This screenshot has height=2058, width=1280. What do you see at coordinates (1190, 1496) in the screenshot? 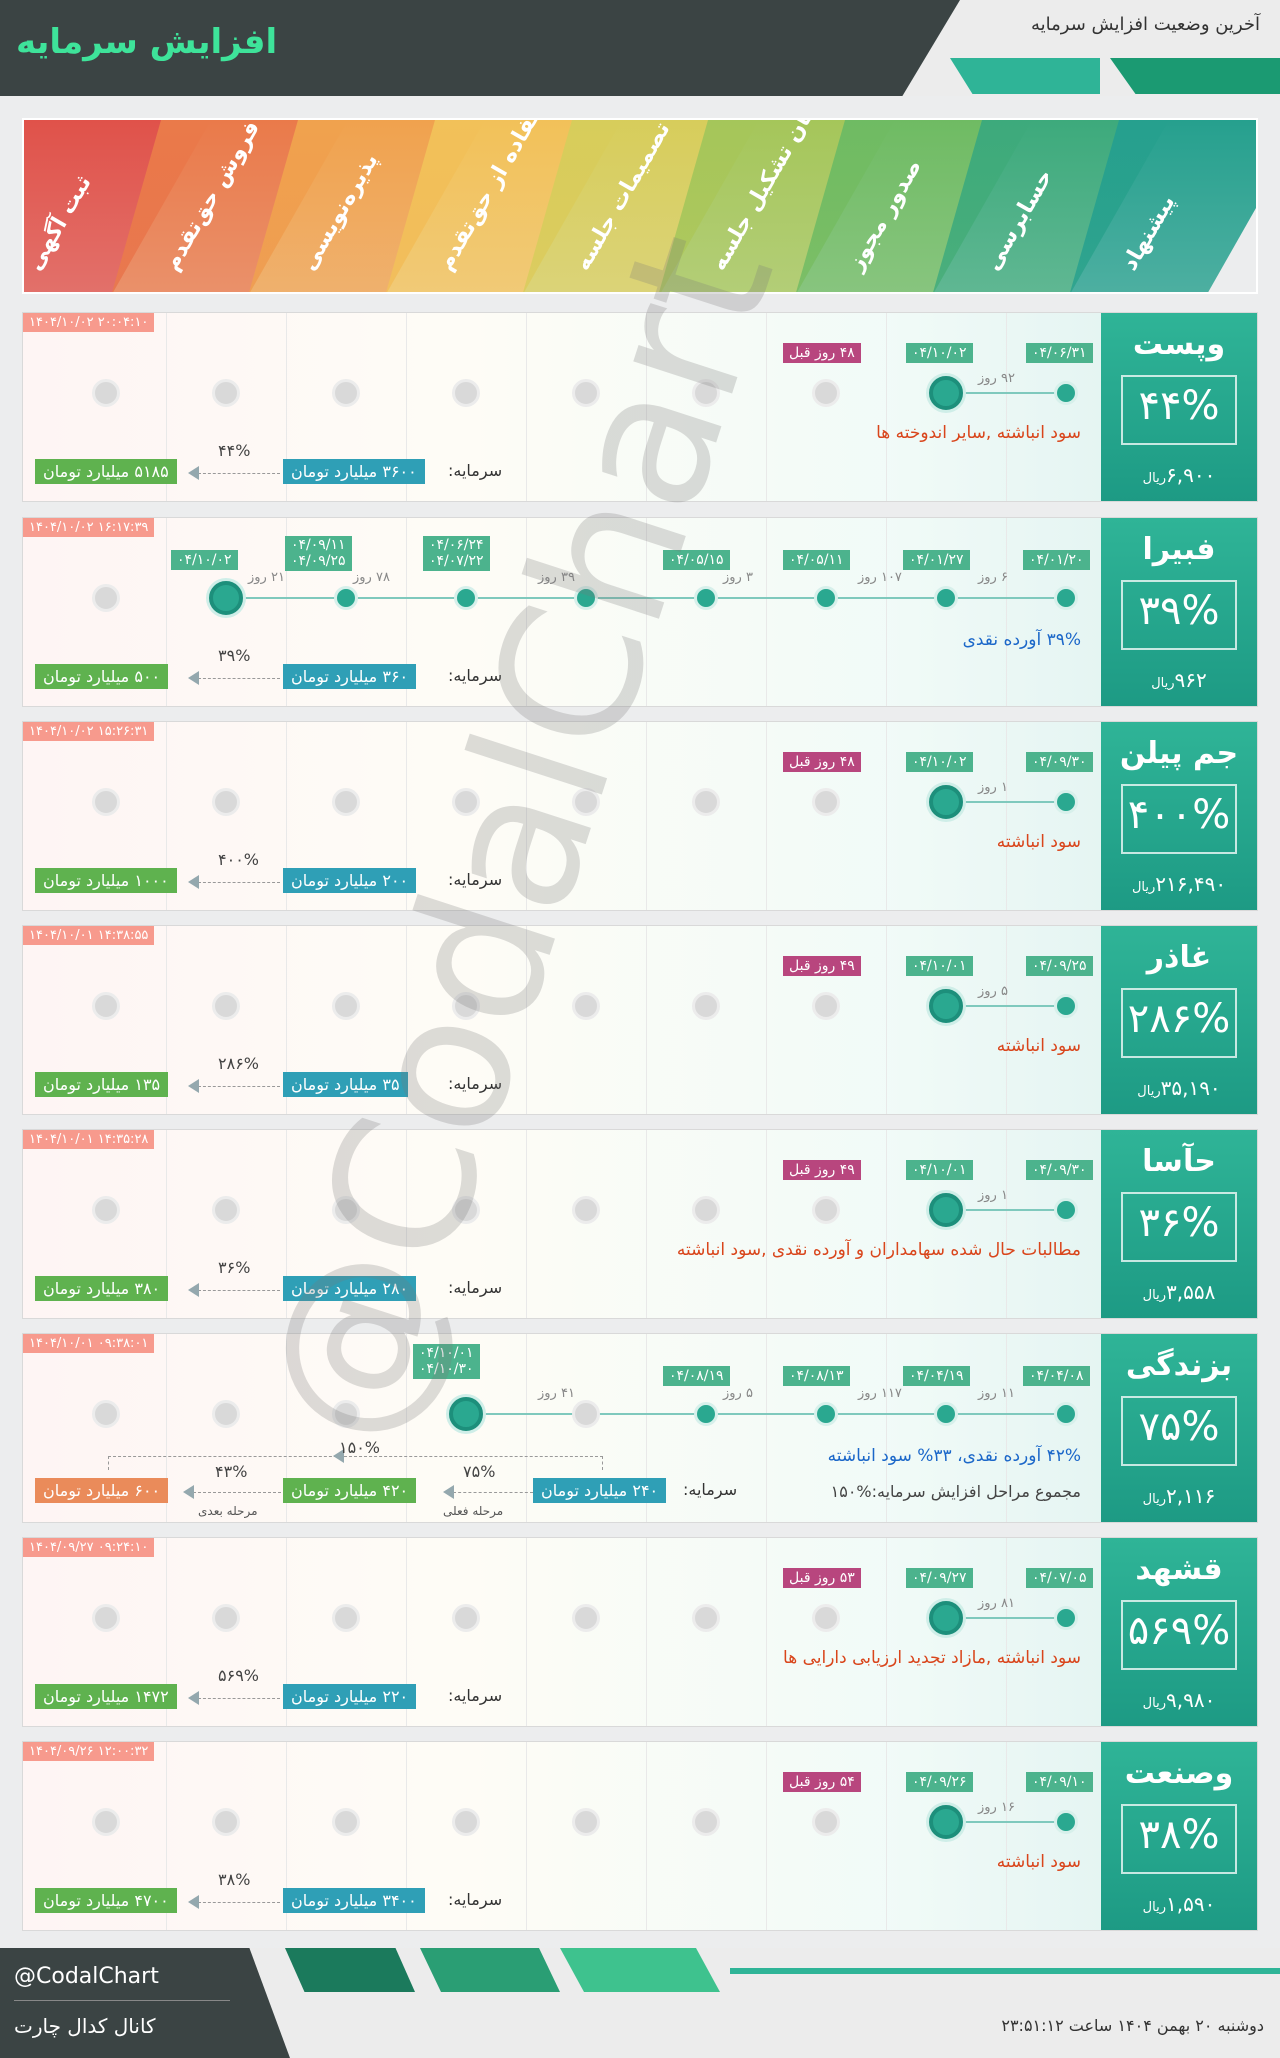
I see `price-value: ۲,۱۱۶` at bounding box center [1190, 1496].